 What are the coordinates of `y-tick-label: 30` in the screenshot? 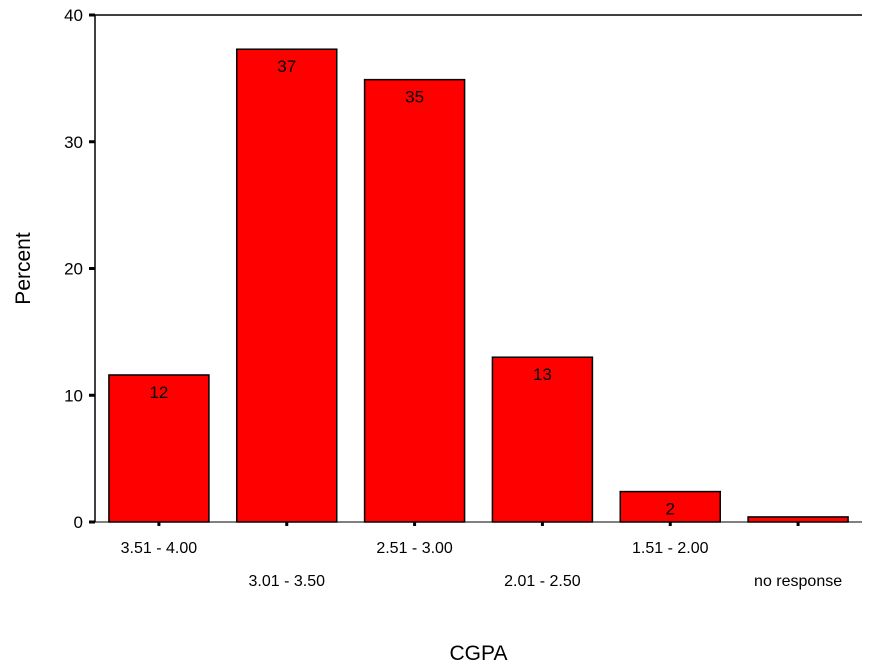 It's located at (73, 142).